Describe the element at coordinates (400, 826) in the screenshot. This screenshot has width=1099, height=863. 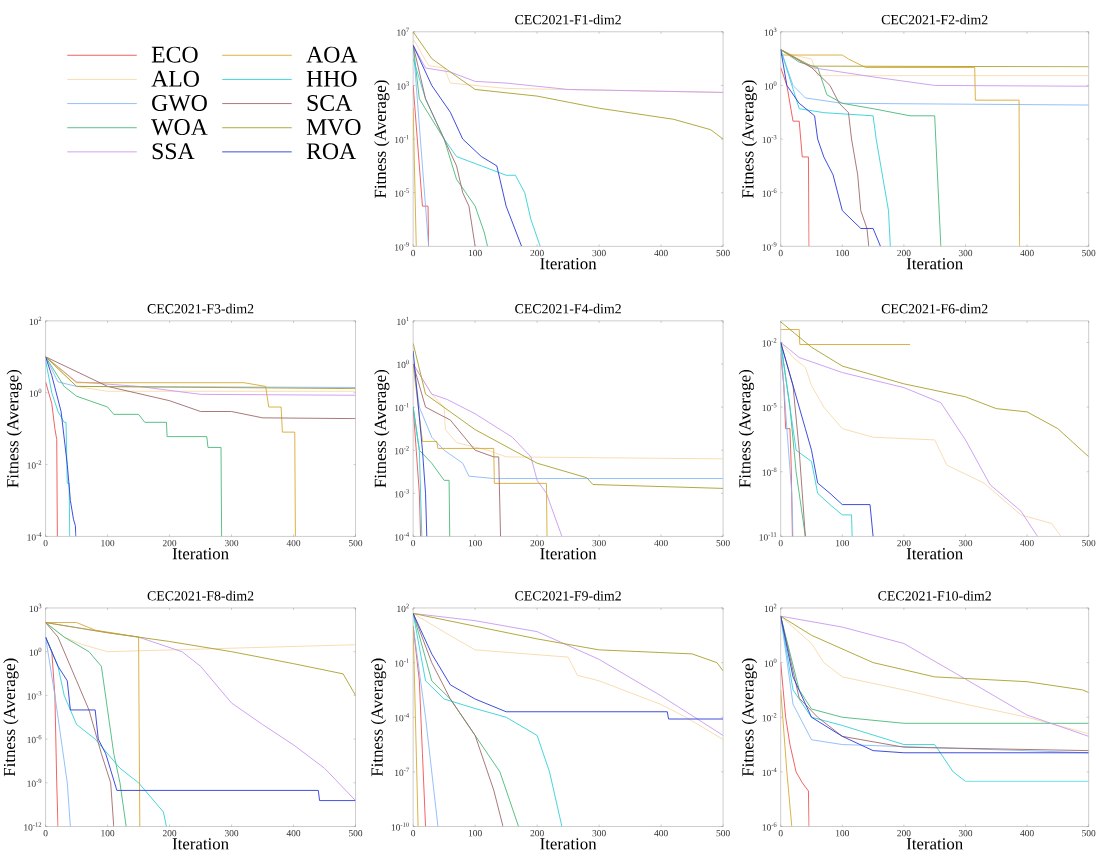
I see `y-tick-label: 10$^{-10}$` at that location.